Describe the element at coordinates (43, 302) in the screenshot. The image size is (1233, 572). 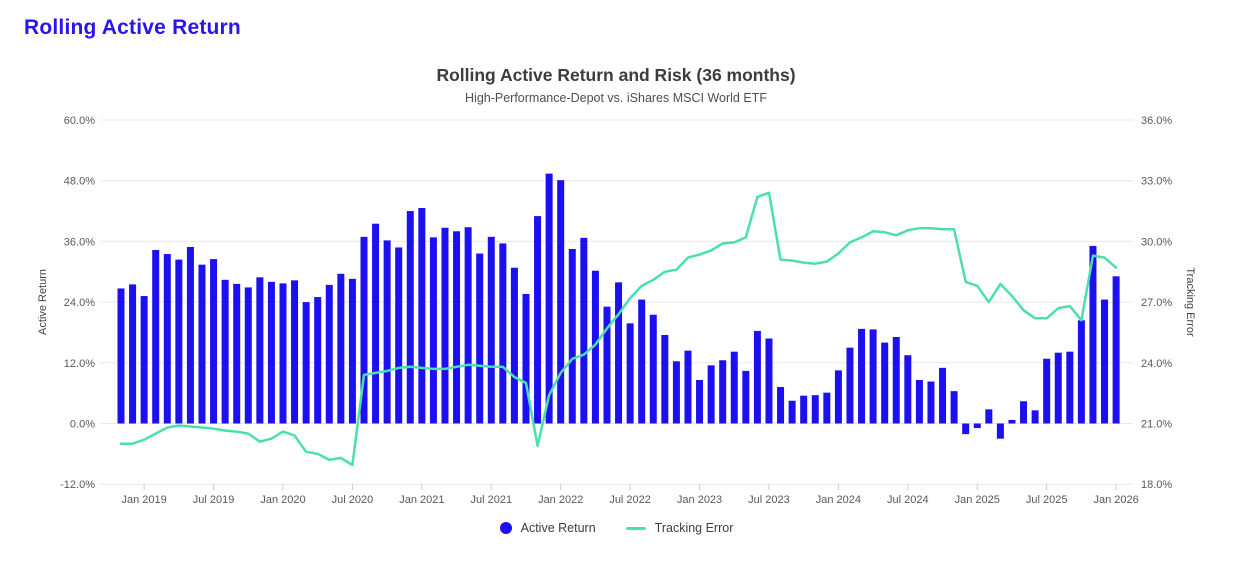
I see `left-axis-title: Active Return` at that location.